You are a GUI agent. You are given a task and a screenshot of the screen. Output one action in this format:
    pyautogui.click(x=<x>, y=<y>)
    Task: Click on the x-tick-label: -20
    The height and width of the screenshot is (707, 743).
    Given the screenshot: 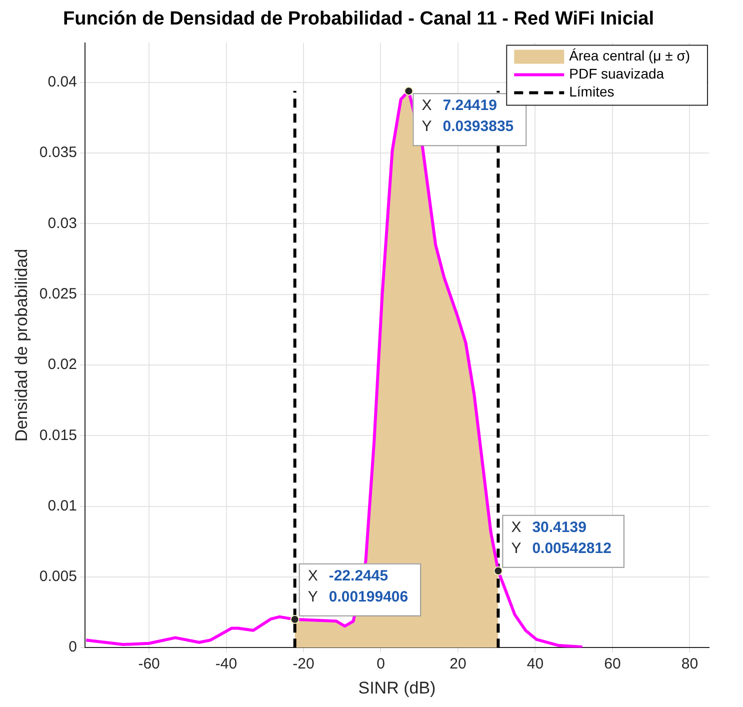 What is the action you would take?
    pyautogui.click(x=303, y=664)
    